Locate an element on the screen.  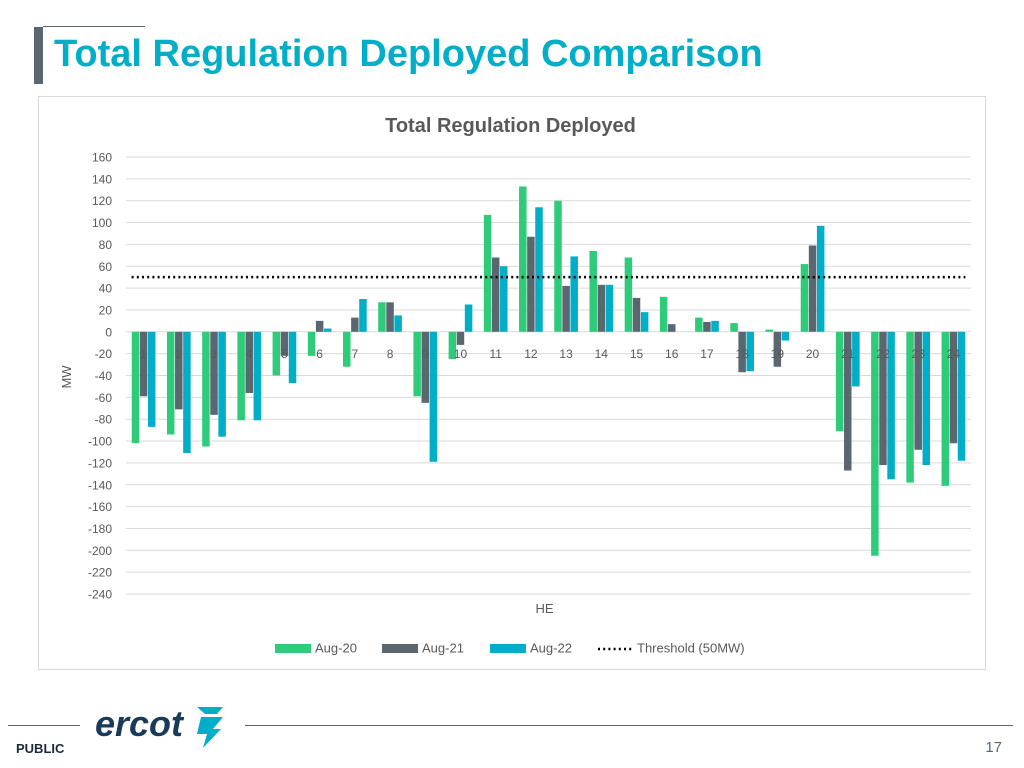
x-tick-label: 2 is located at coordinates (178, 354).